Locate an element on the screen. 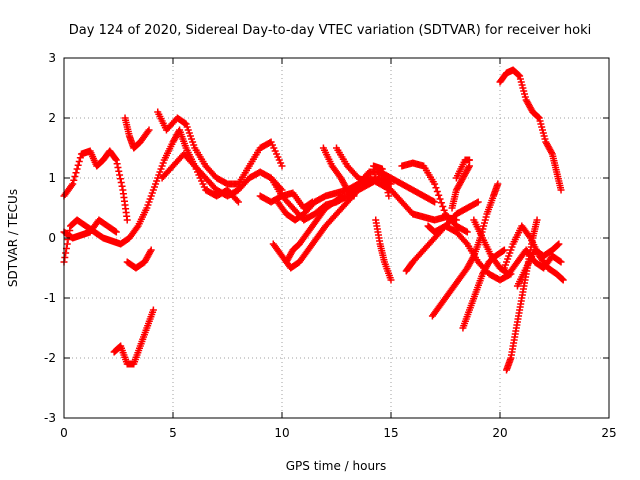 The width and height of the screenshot is (640, 480). x-tick-label: 5 is located at coordinates (173, 433).